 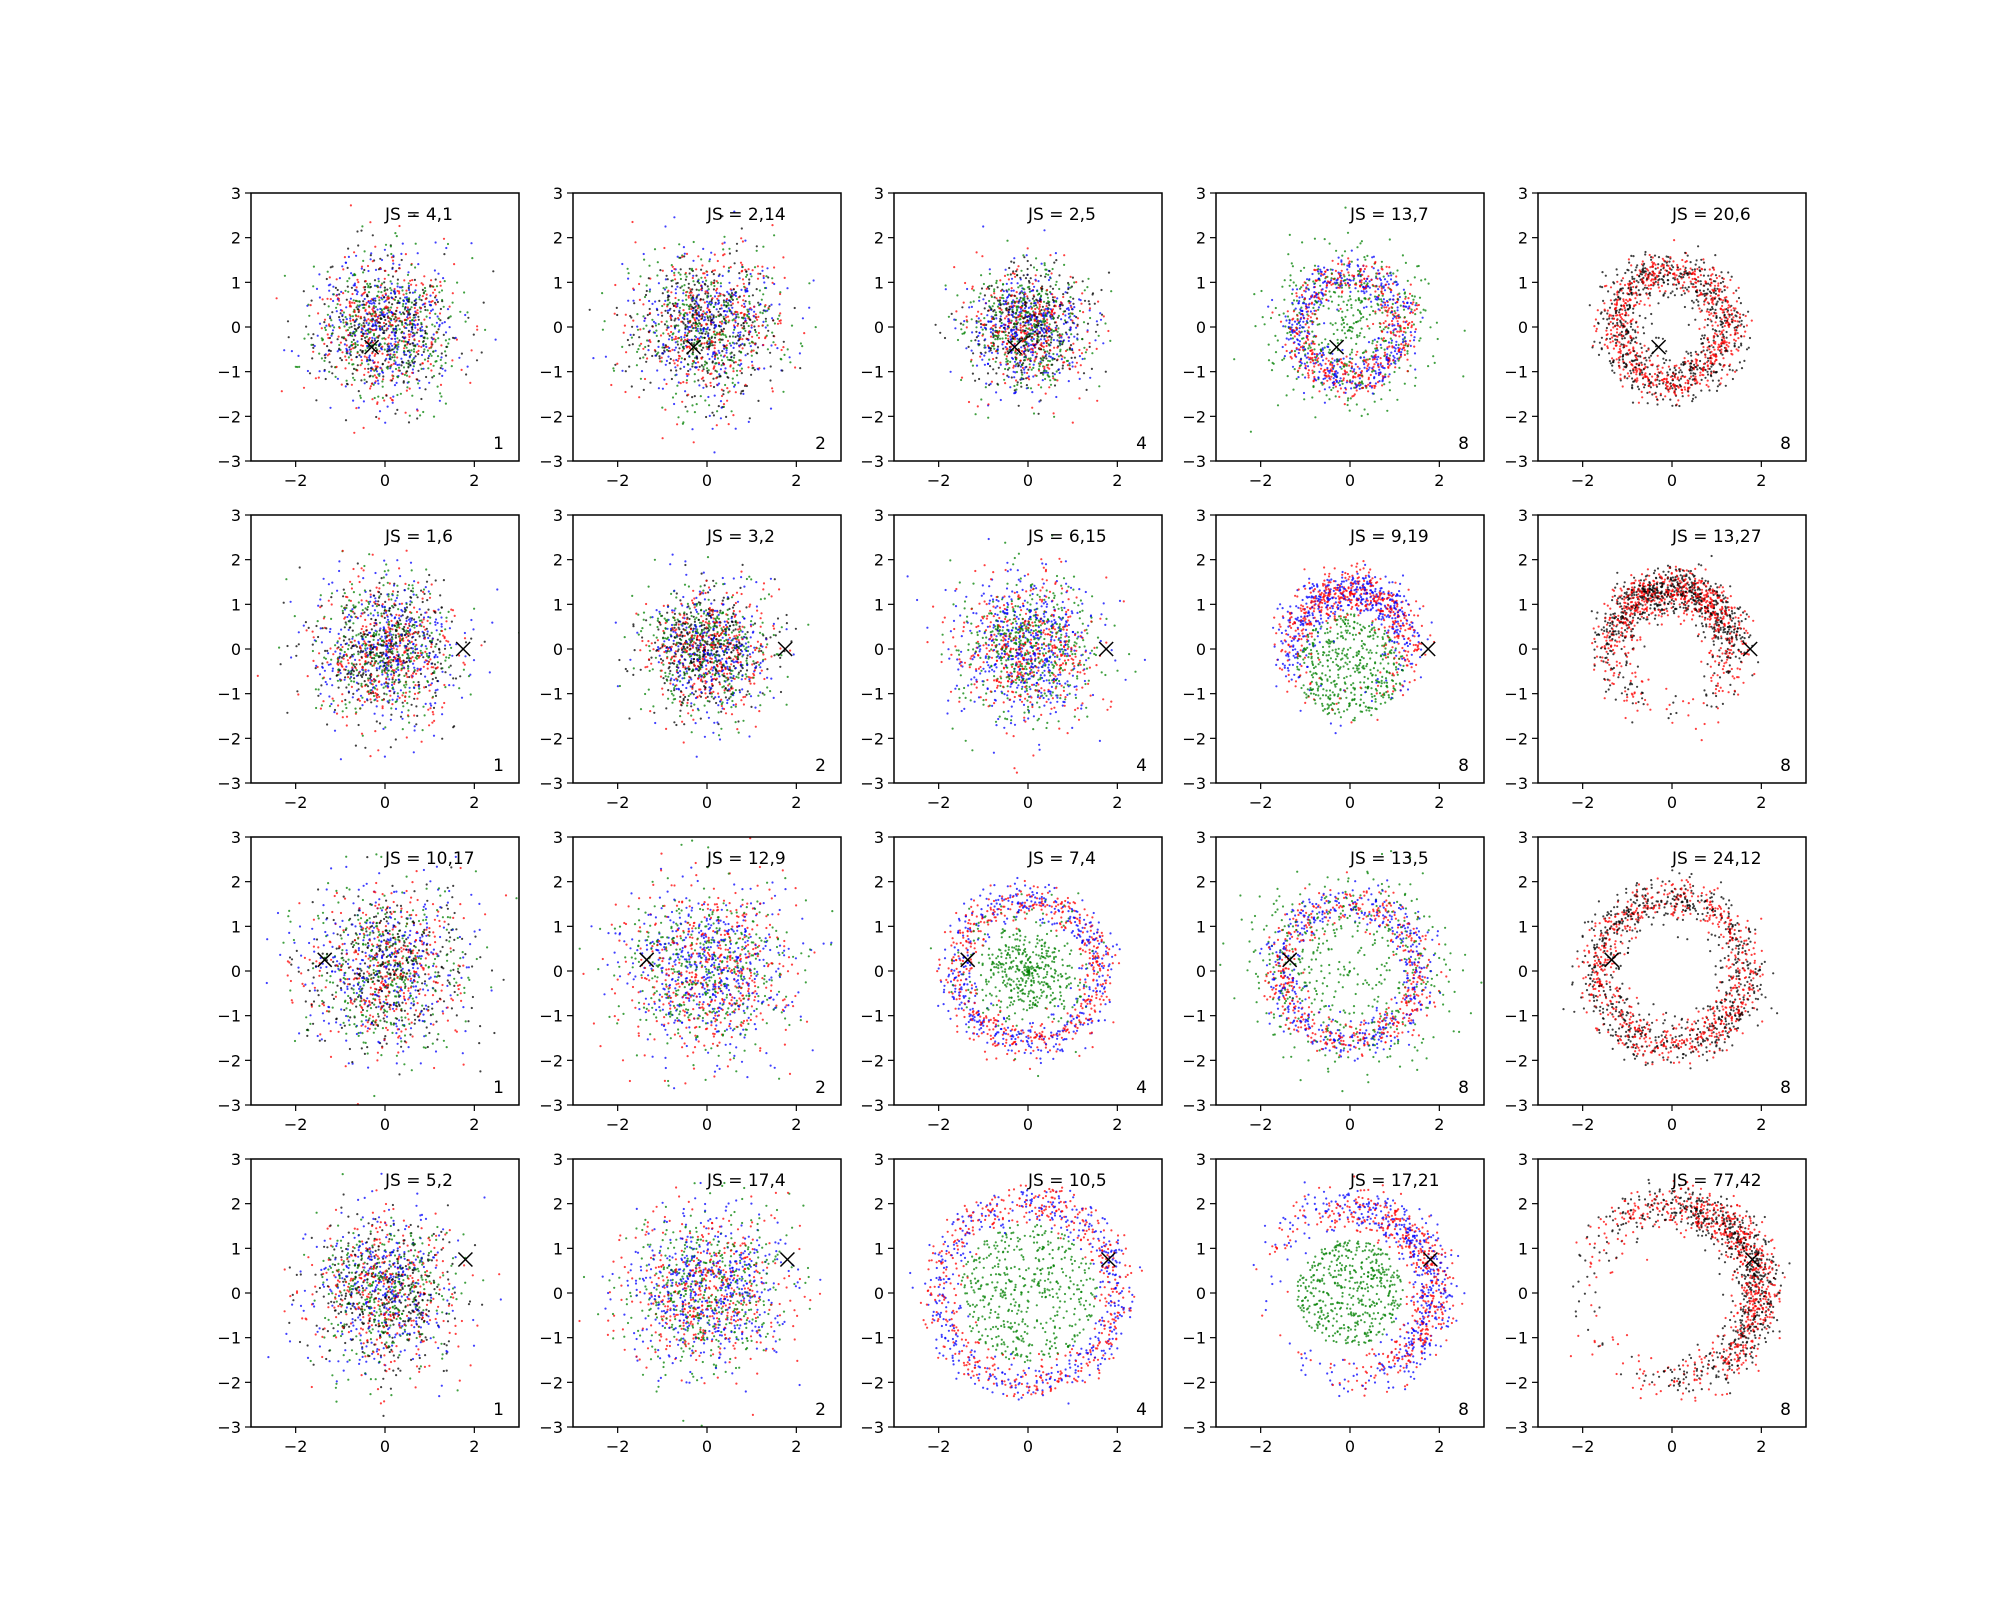 What do you see at coordinates (1711, 215) in the screenshot?
I see `js-label: JS = 20,6` at bounding box center [1711, 215].